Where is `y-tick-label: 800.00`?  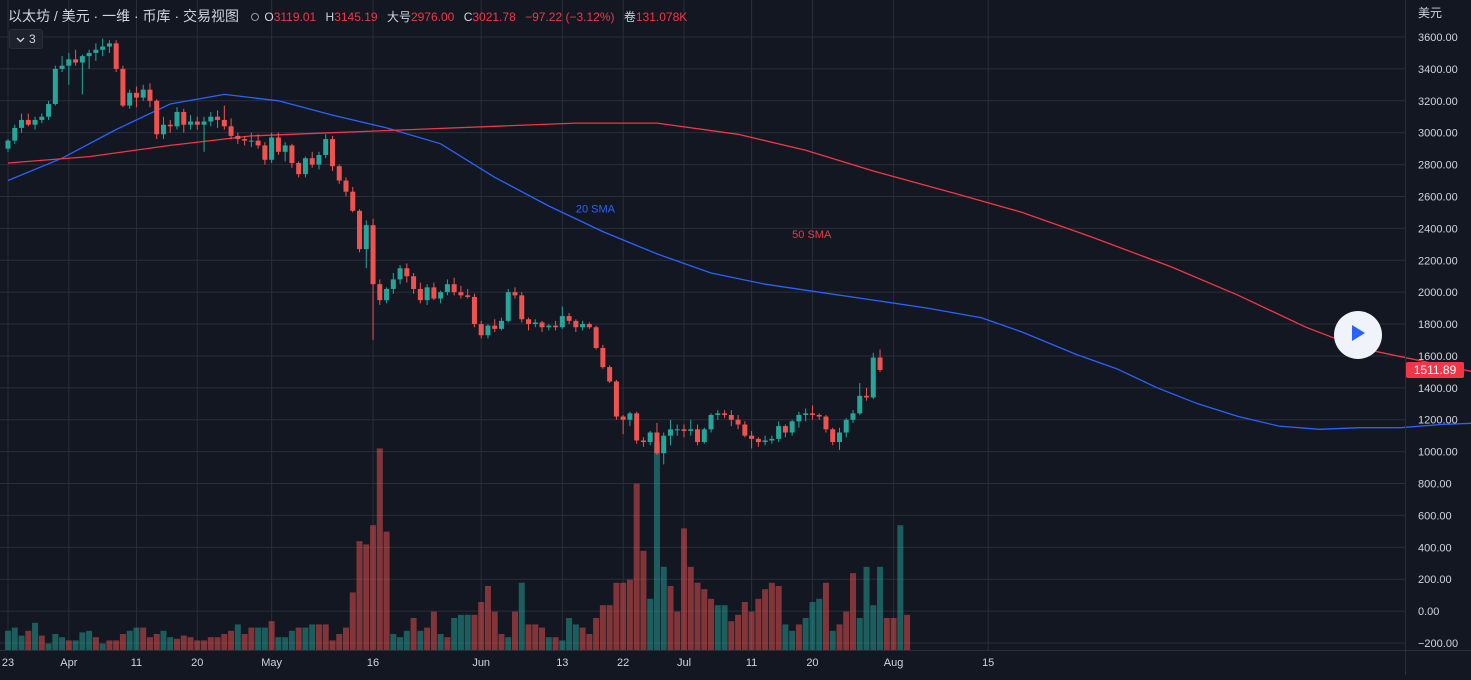
y-tick-label: 800.00 is located at coordinates (1435, 485).